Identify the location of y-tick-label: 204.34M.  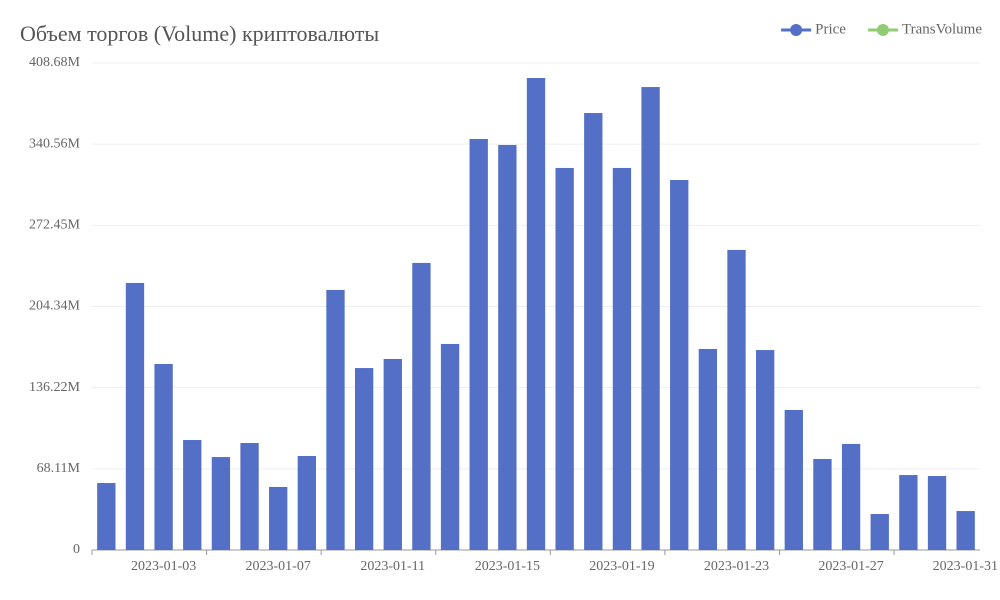
(55, 306).